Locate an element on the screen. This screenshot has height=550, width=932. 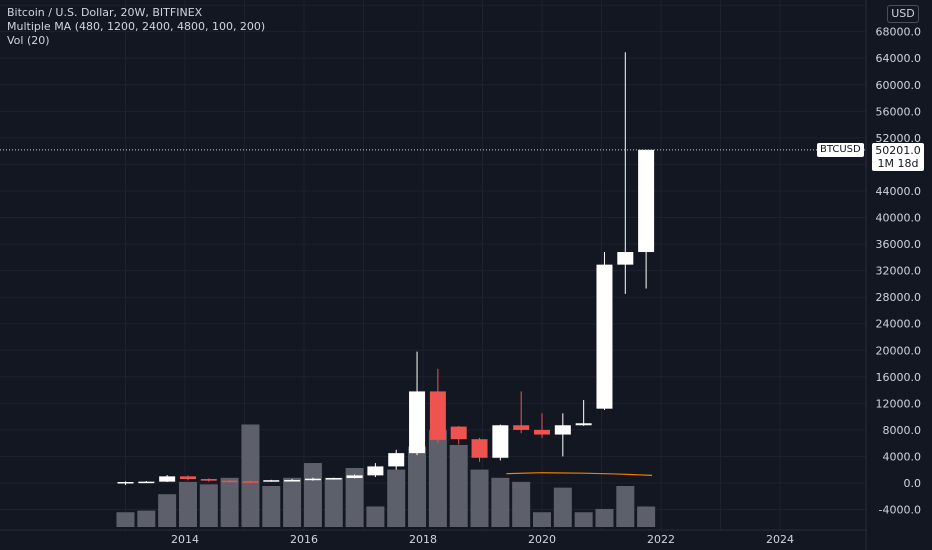
price-axis-label: 40000.0 is located at coordinates (899, 218).